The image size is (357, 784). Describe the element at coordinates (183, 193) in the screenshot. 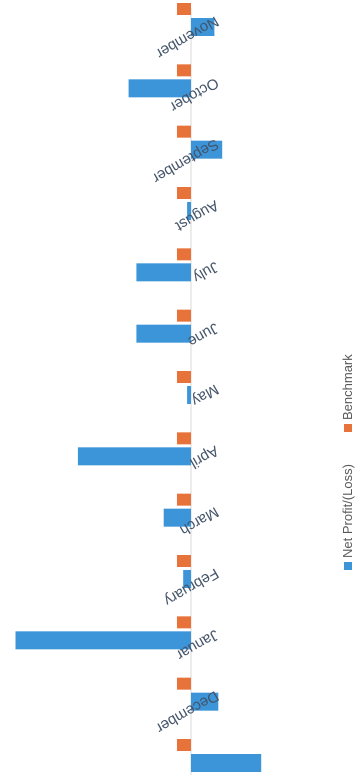

I see `bar-benchmark-august` at that location.